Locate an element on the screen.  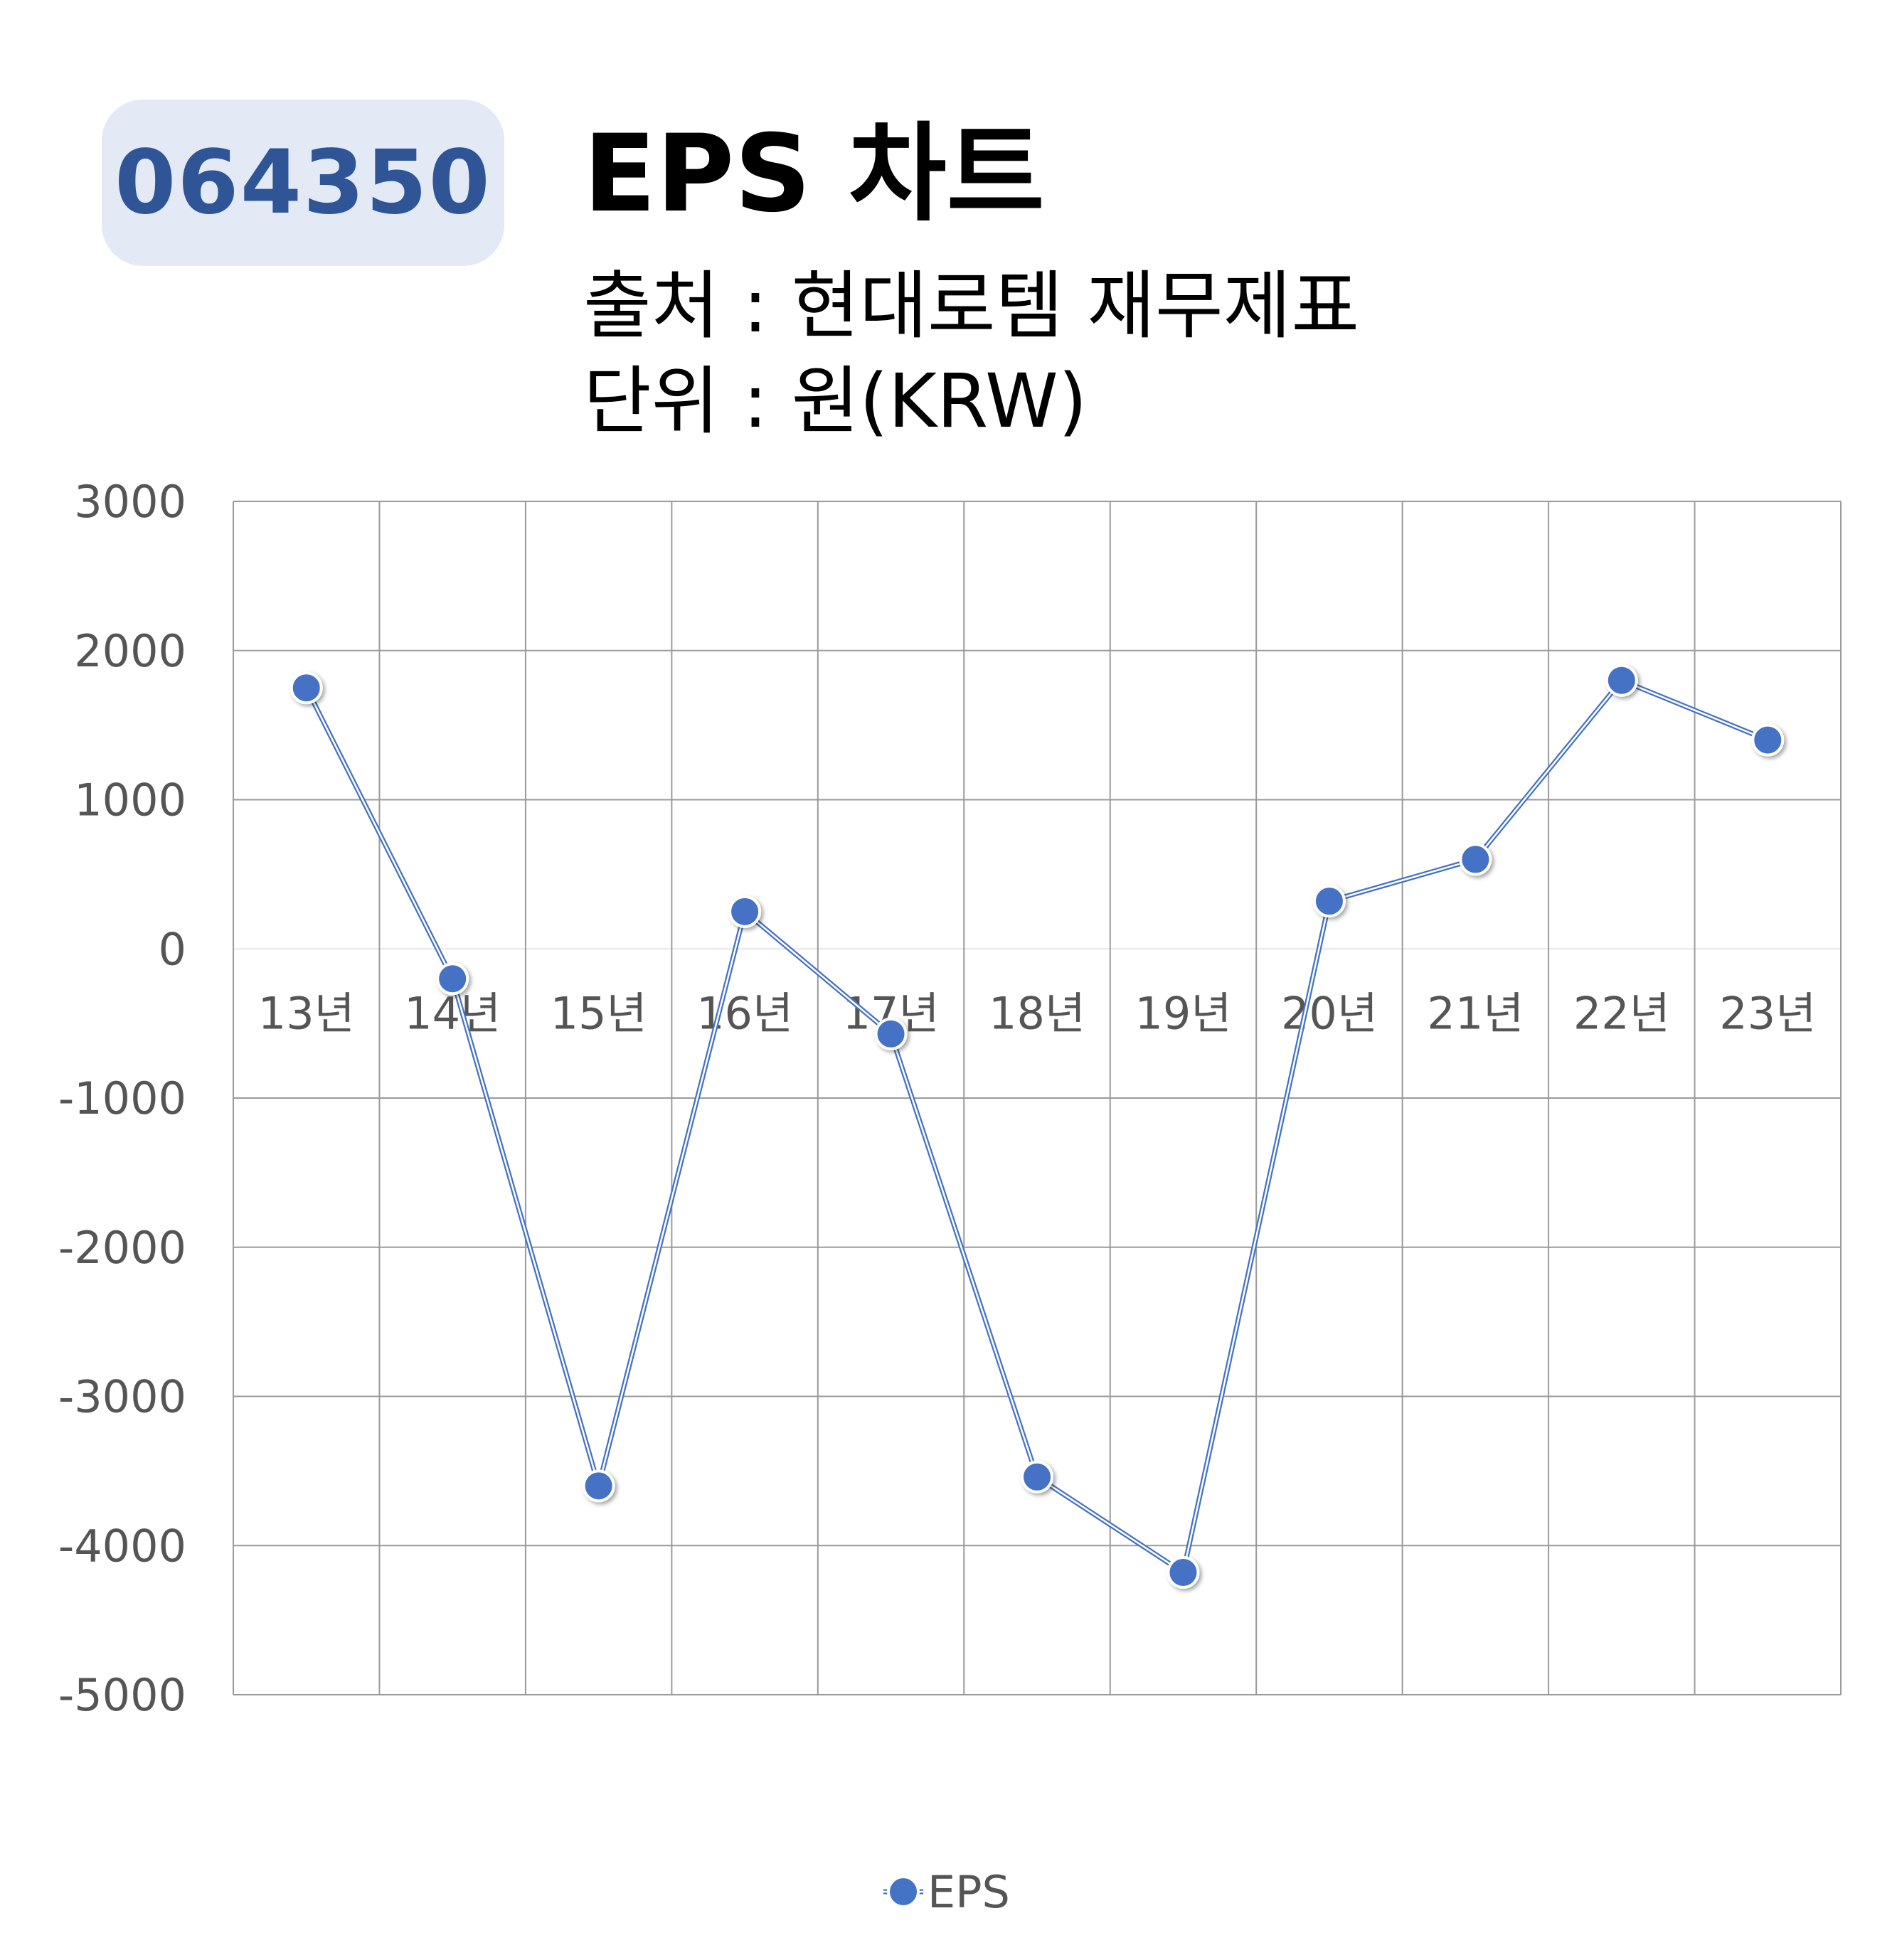
x-tick-label: 19년 is located at coordinates (1183, 1013).